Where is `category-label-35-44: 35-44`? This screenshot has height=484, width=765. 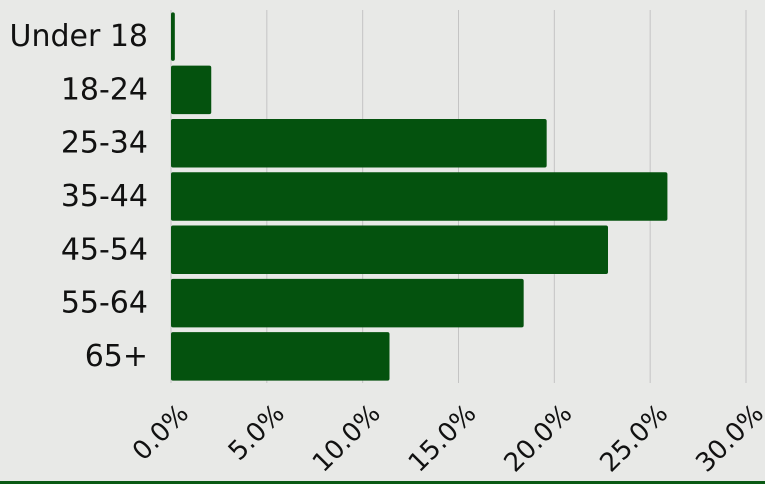
category-label-35-44: 35-44 is located at coordinates (104, 196).